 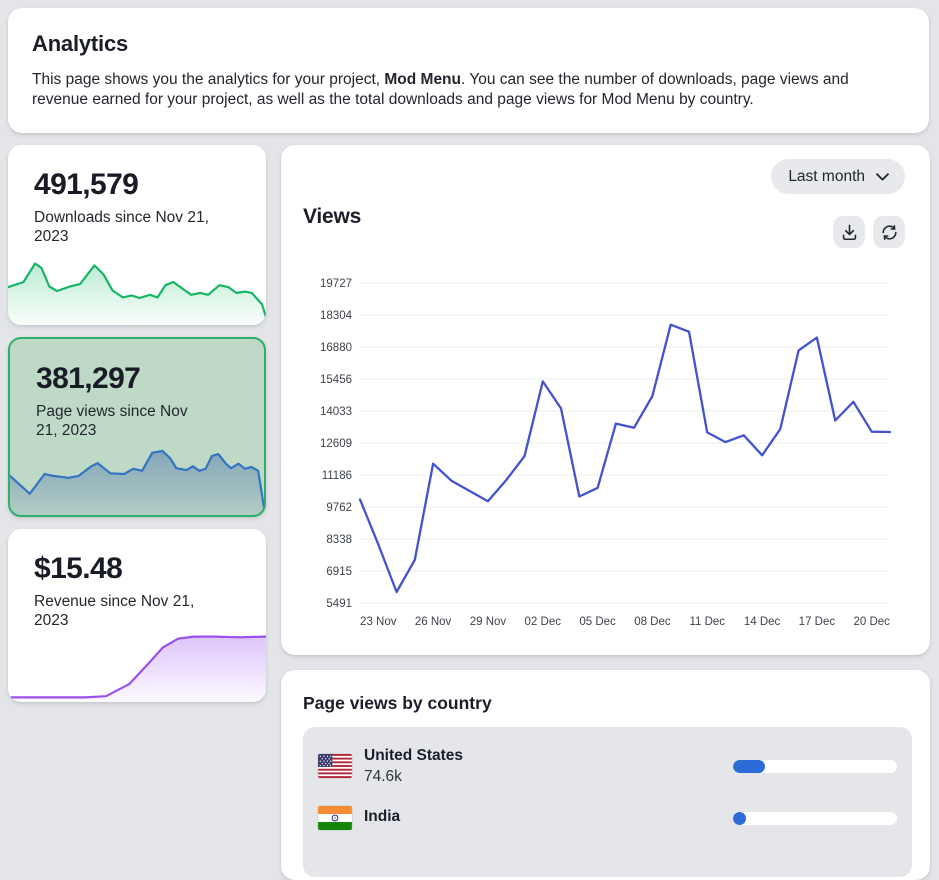 I want to click on country-panel-title: Page views by country, so click(x=397, y=703).